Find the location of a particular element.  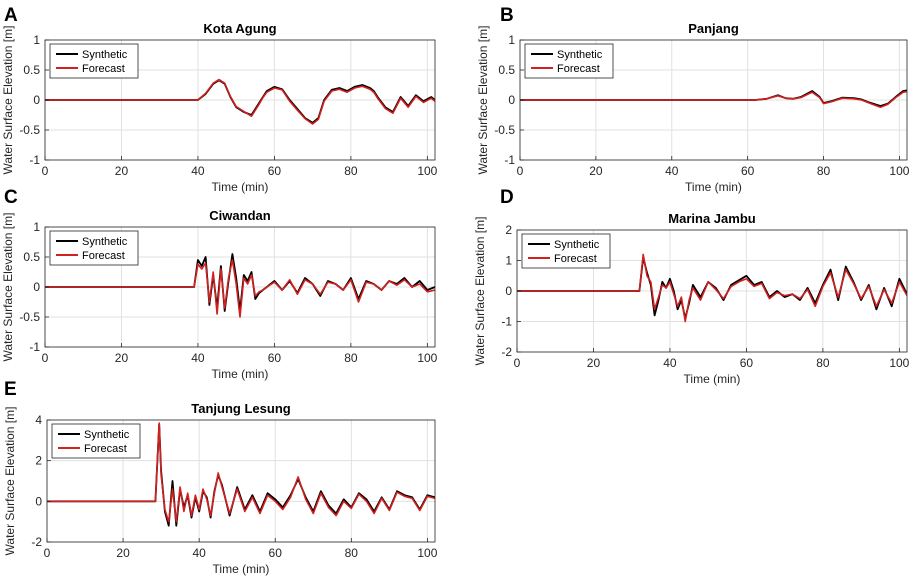

y-tick-label: 4 is located at coordinates (38, 420).